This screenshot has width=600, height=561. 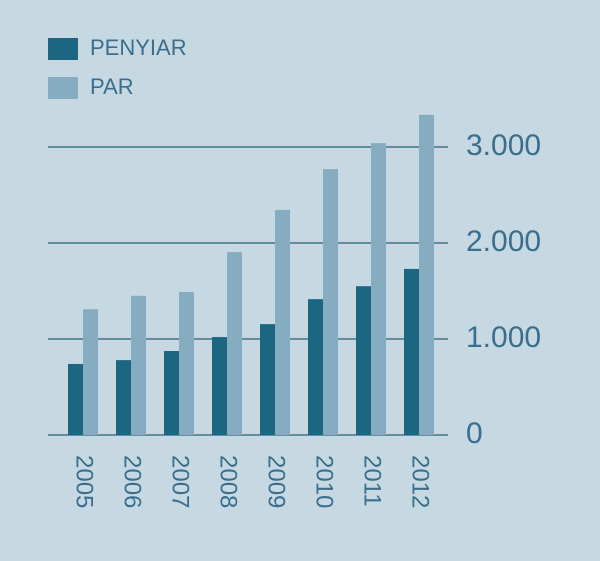 What do you see at coordinates (372, 481) in the screenshot?
I see `x-tick-label: 2011` at bounding box center [372, 481].